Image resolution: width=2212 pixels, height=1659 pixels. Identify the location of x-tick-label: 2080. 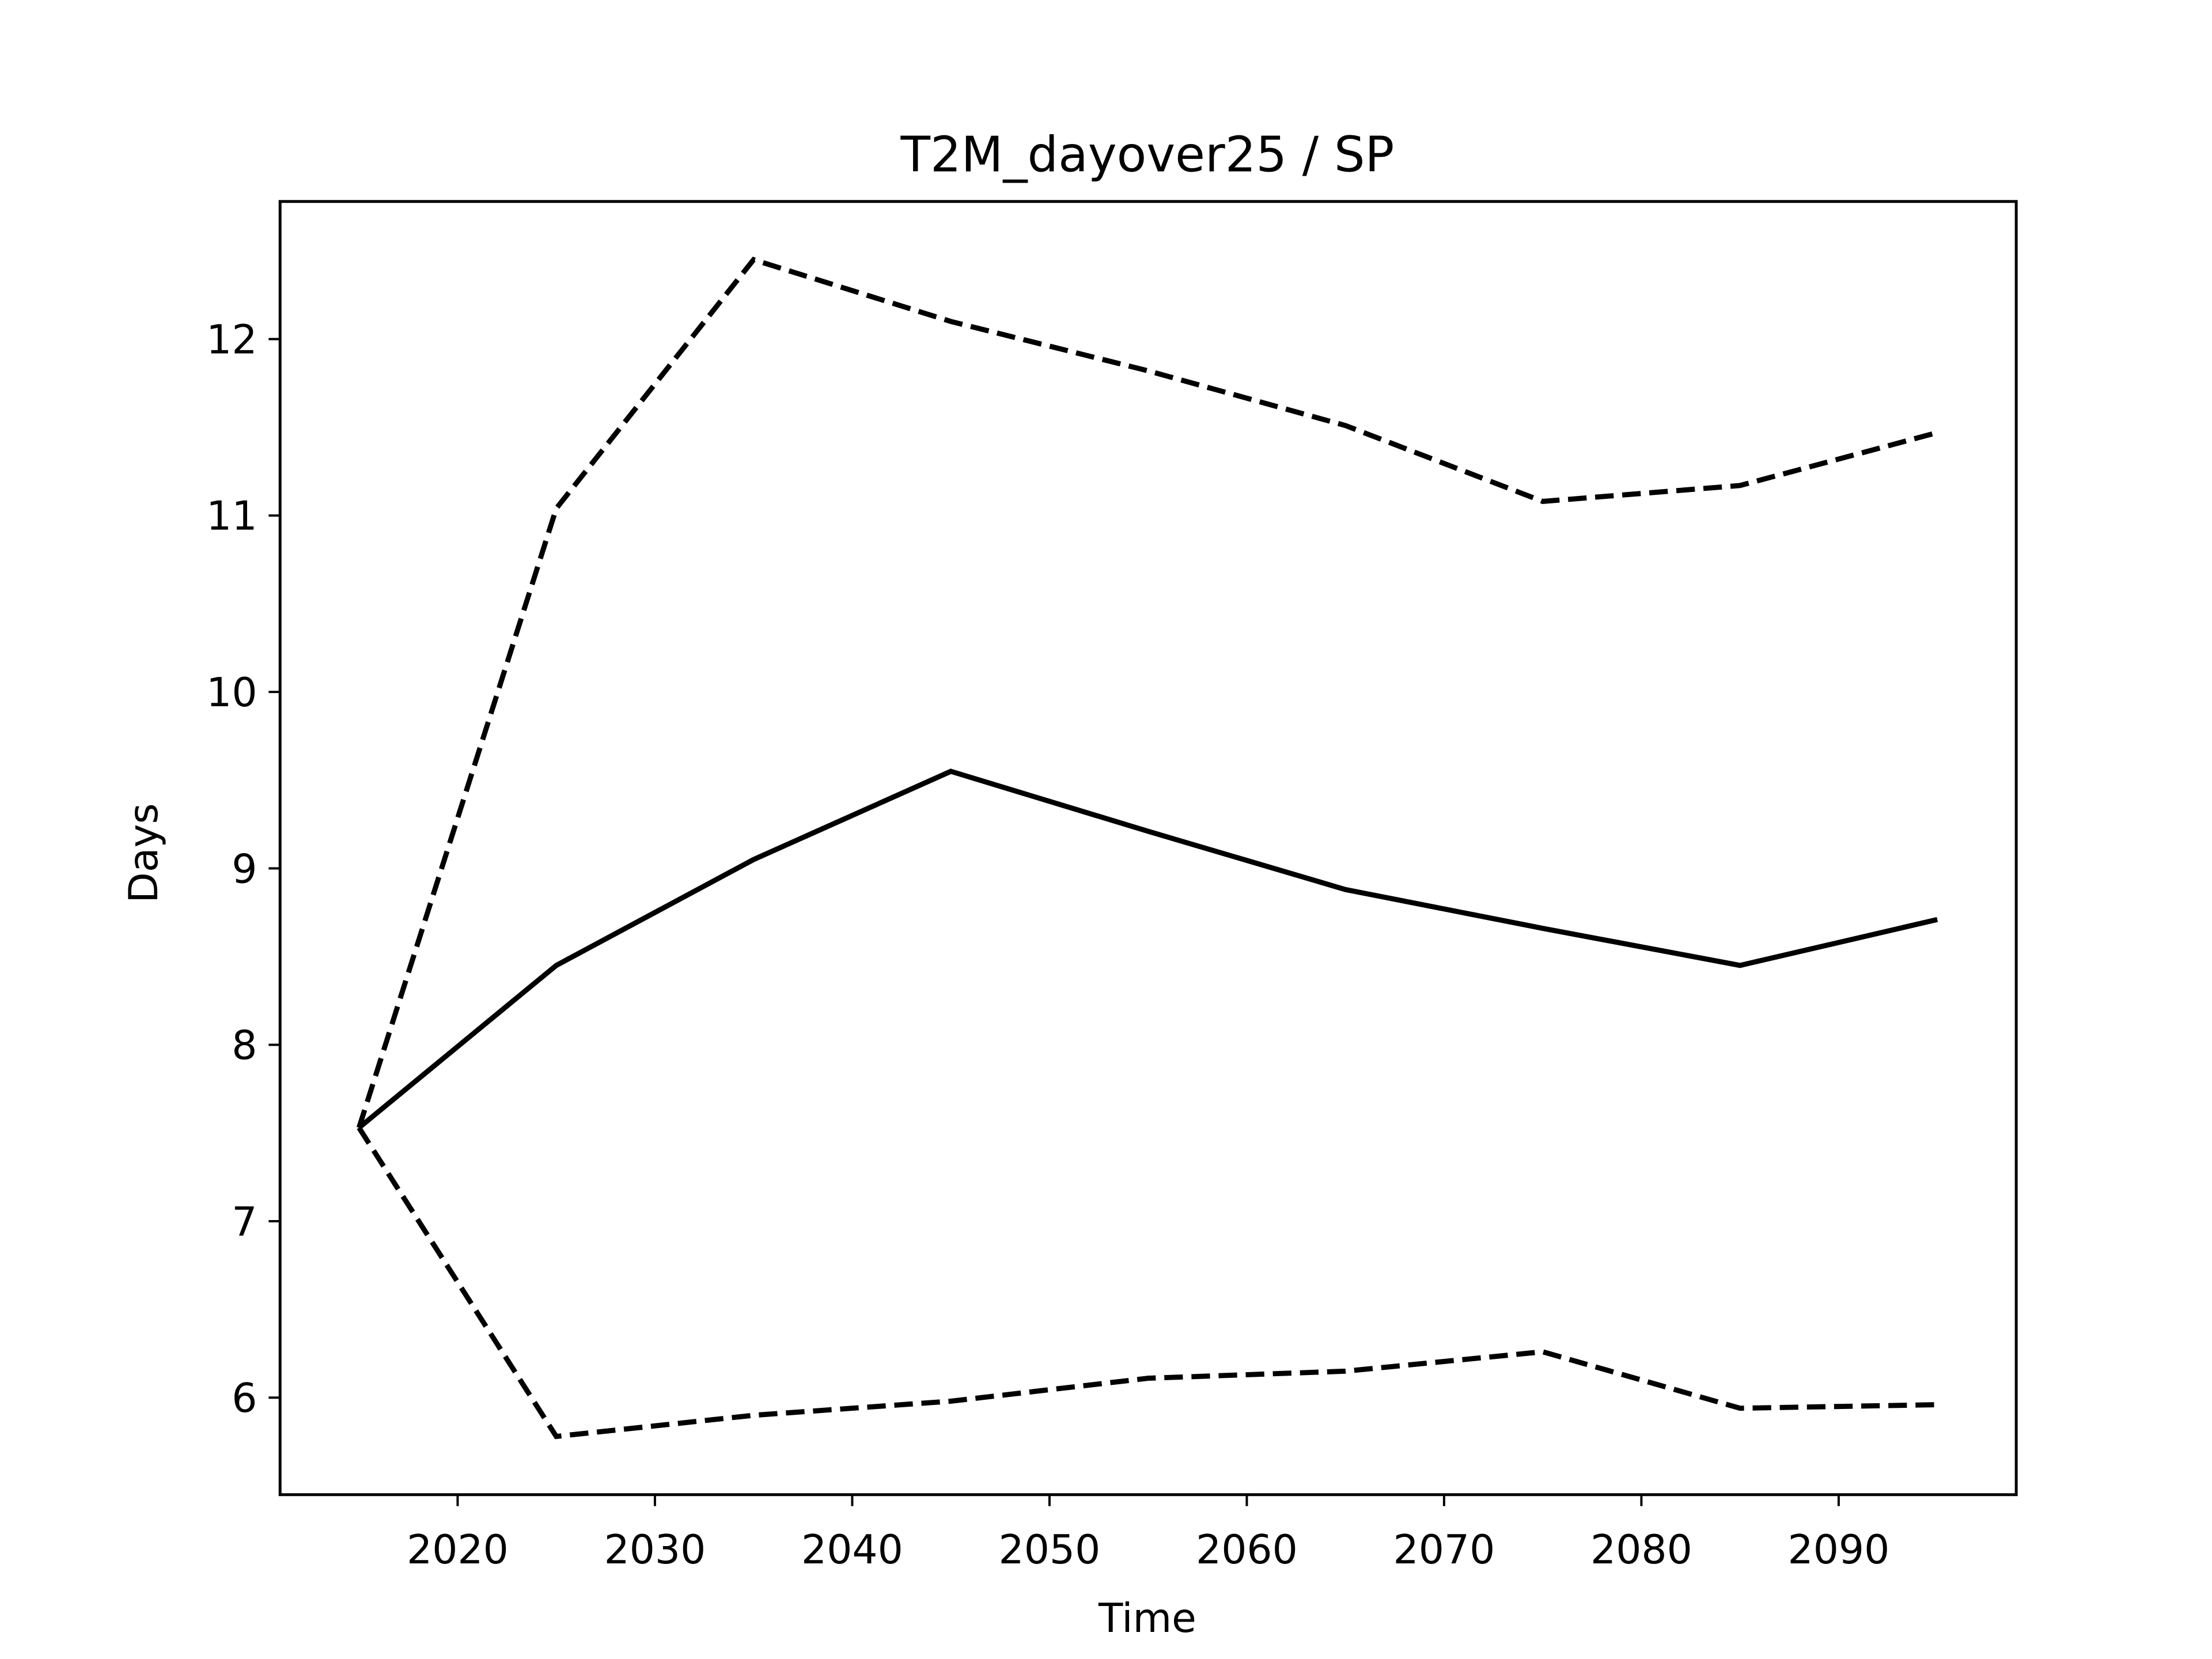
(1641, 1550).